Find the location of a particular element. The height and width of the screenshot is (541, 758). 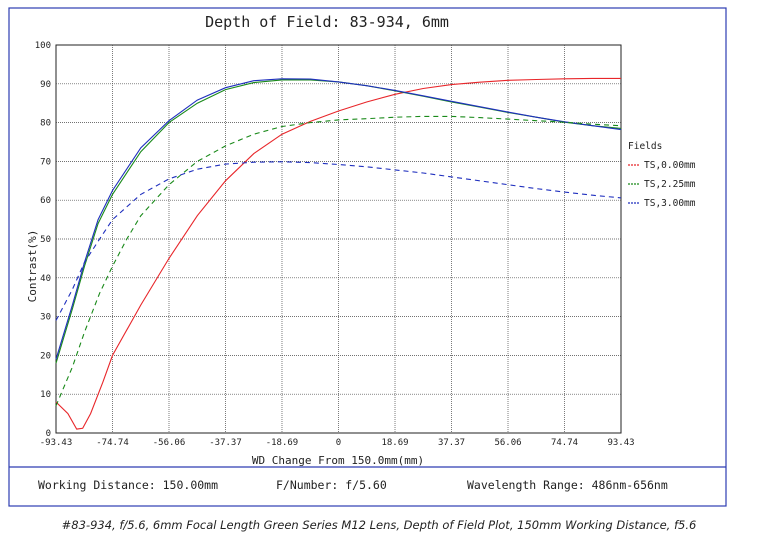

x-tick-label: 0 is located at coordinates (338, 443).